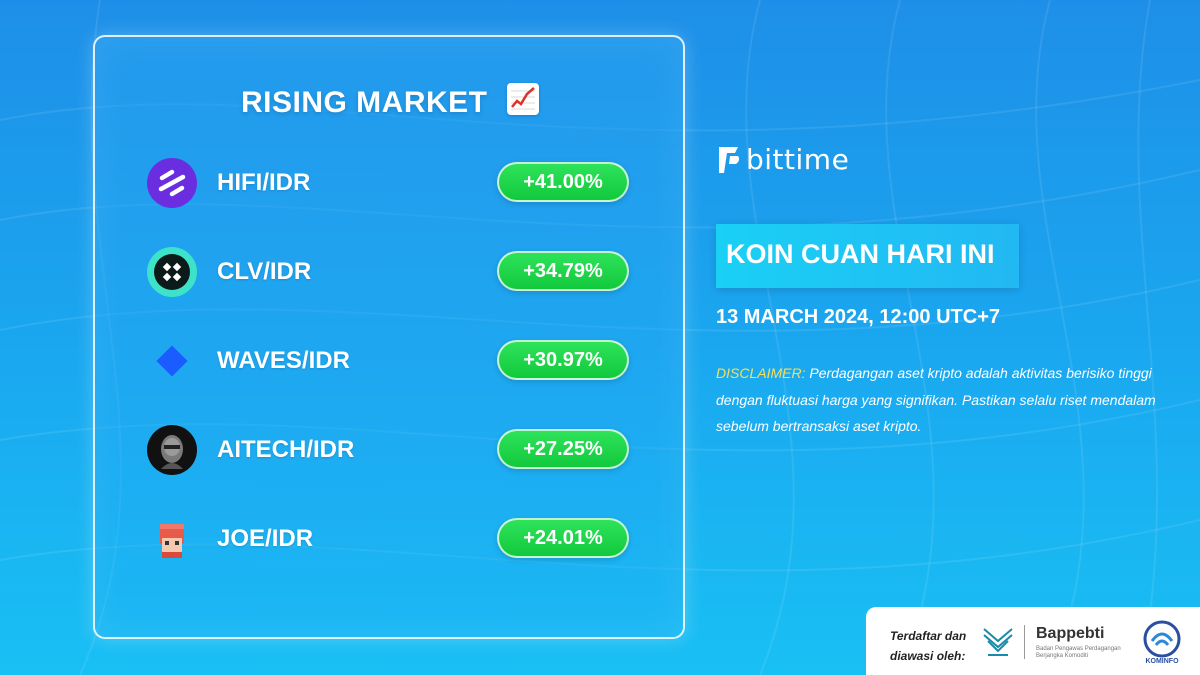 The width and height of the screenshot is (1200, 675). I want to click on pair-name: CLV/IDR, so click(264, 271).